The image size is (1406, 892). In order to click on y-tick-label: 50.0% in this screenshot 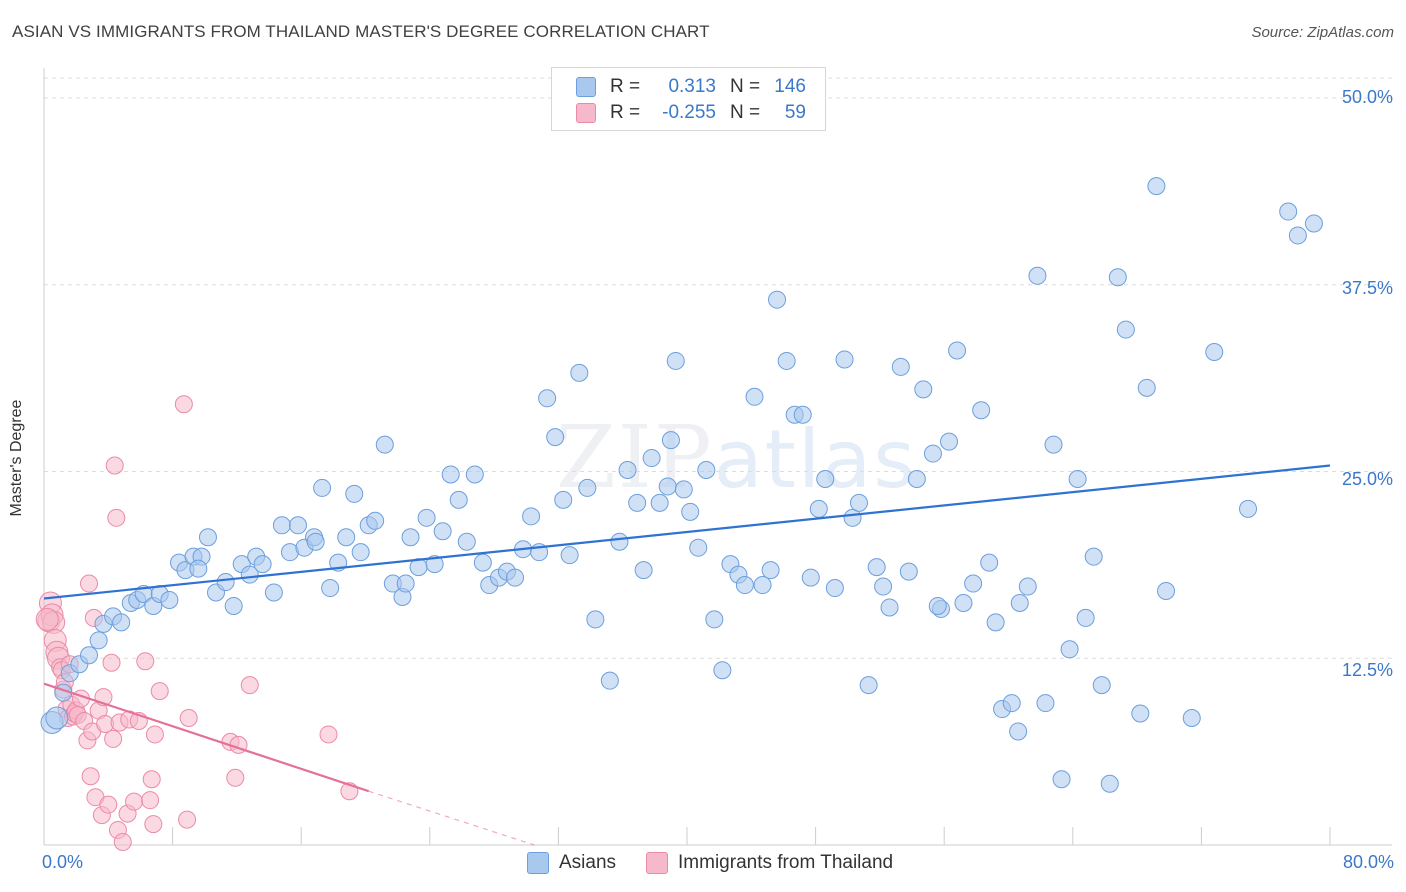, I will do `click(1367, 97)`.